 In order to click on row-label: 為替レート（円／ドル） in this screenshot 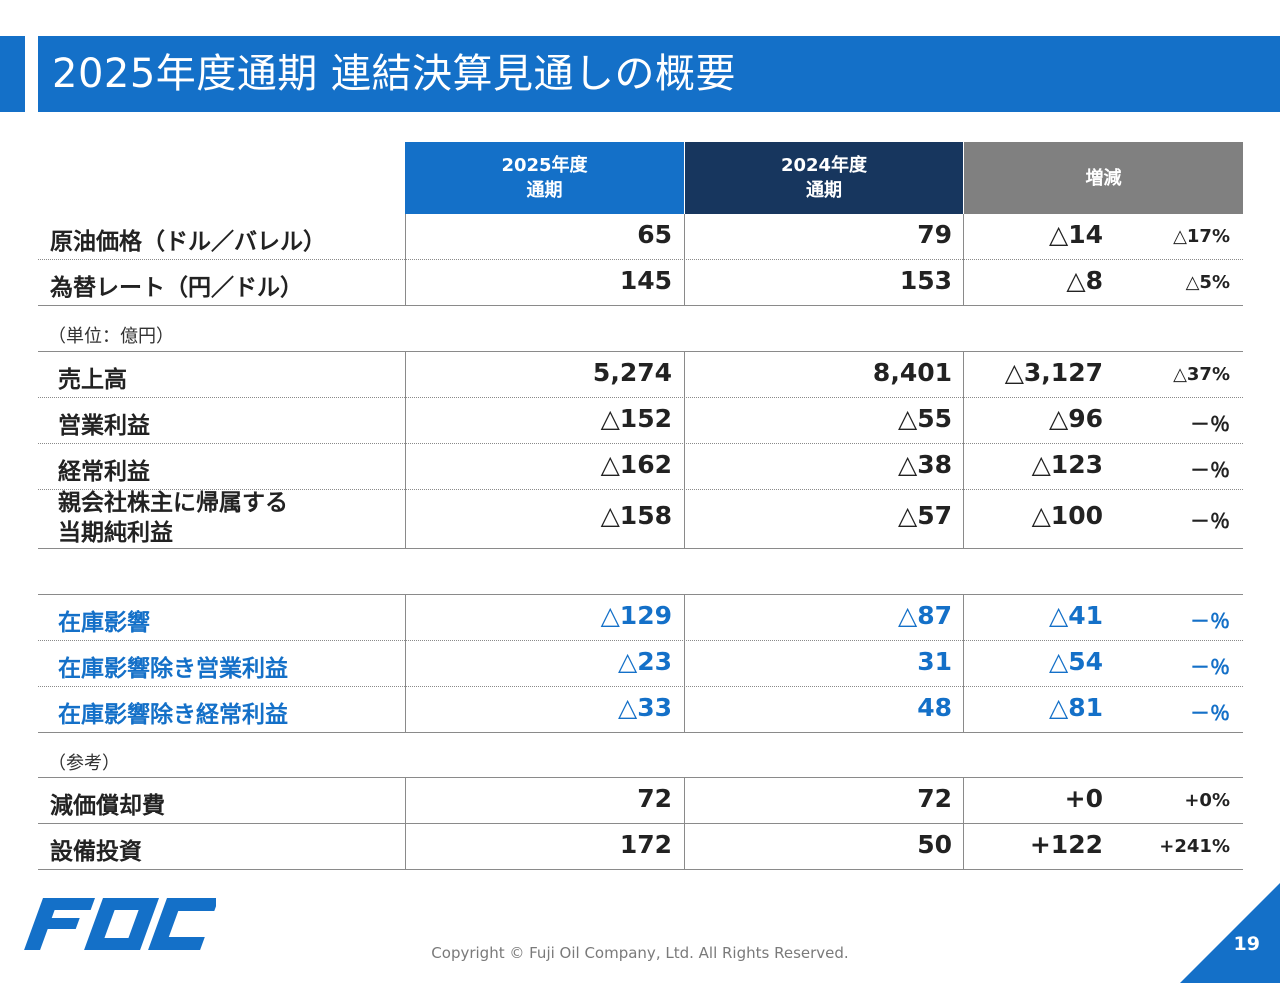, I will do `click(176, 288)`.